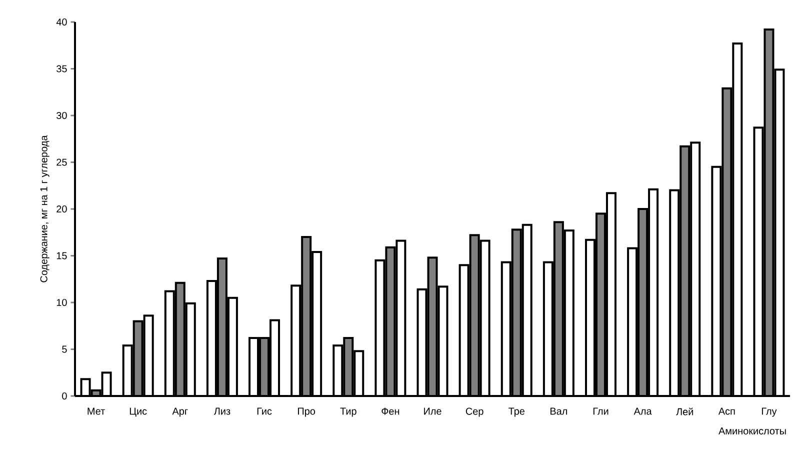  Describe the element at coordinates (558, 411) in the screenshot. I see `x-tick-label: Вал` at that location.